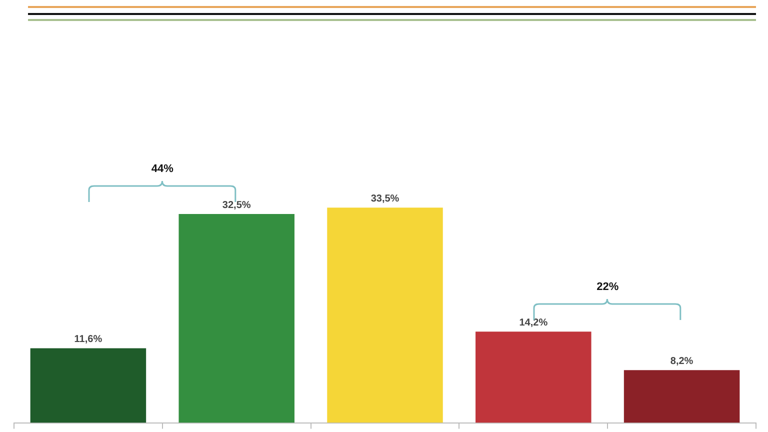  What do you see at coordinates (236, 205) in the screenshot?
I see `data-label: 32,5%` at bounding box center [236, 205].